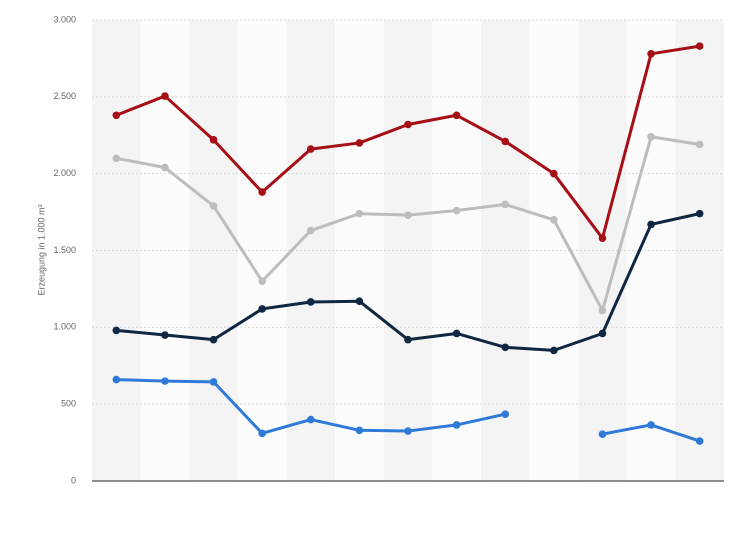 The image size is (754, 560). Describe the element at coordinates (64, 96) in the screenshot. I see `y-tick-label: 2.500` at that location.